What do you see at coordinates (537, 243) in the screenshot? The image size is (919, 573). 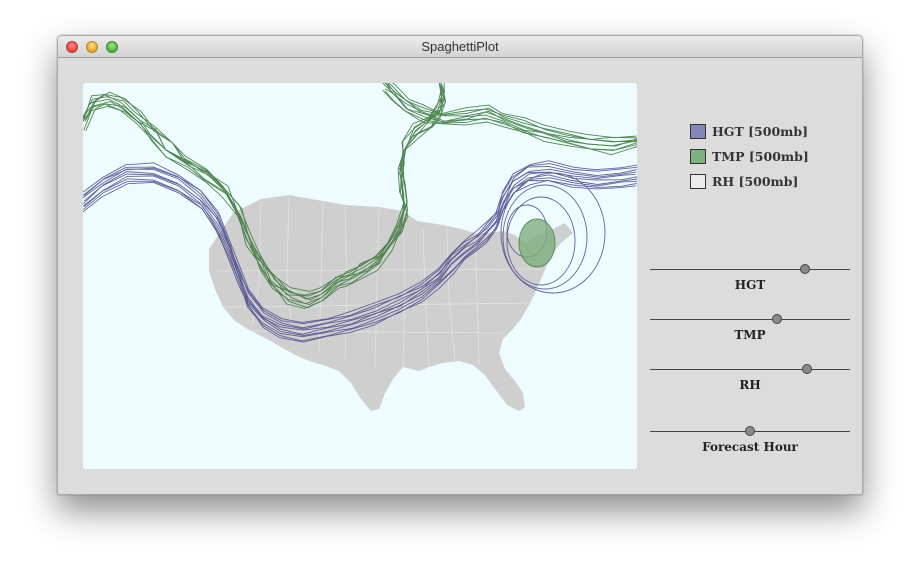 I see `tmp-closed-contour` at bounding box center [537, 243].